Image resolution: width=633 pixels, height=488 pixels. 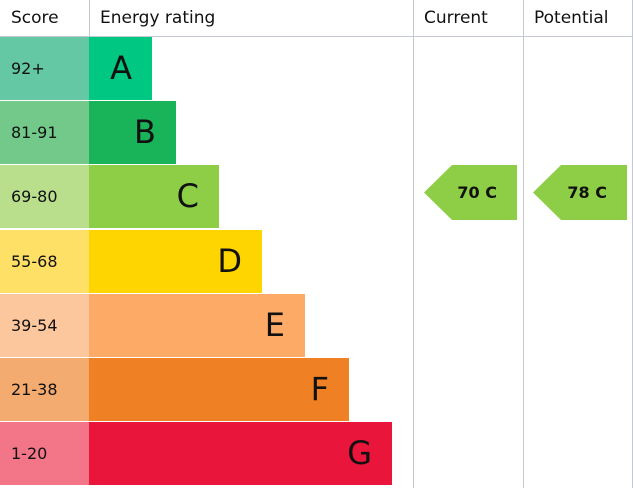 What do you see at coordinates (219, 389) in the screenshot?
I see `rating-bar-F: F` at bounding box center [219, 389].